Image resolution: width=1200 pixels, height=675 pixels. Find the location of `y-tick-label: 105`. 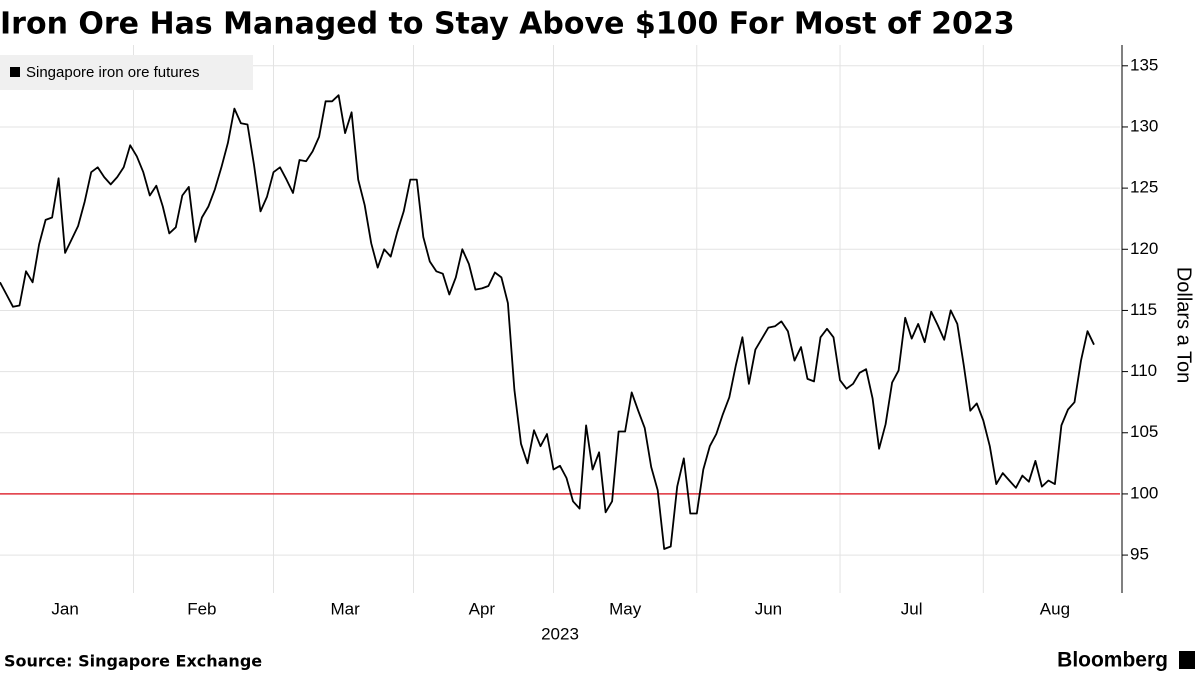

y-tick-label: 105 is located at coordinates (1144, 431).